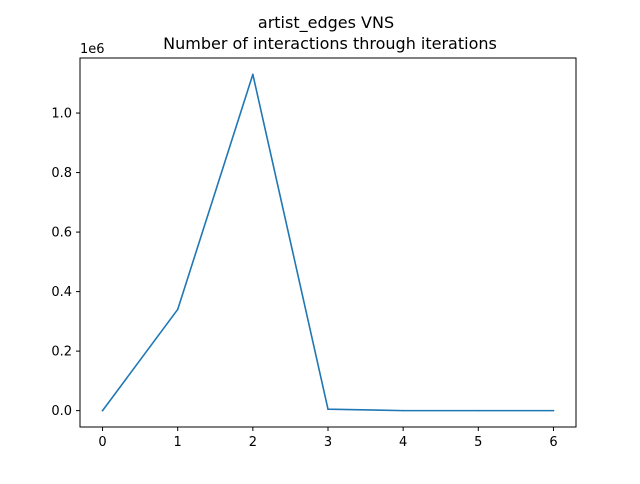 The image size is (640, 484). I want to click on y-tick-label: 1.0, so click(61, 114).